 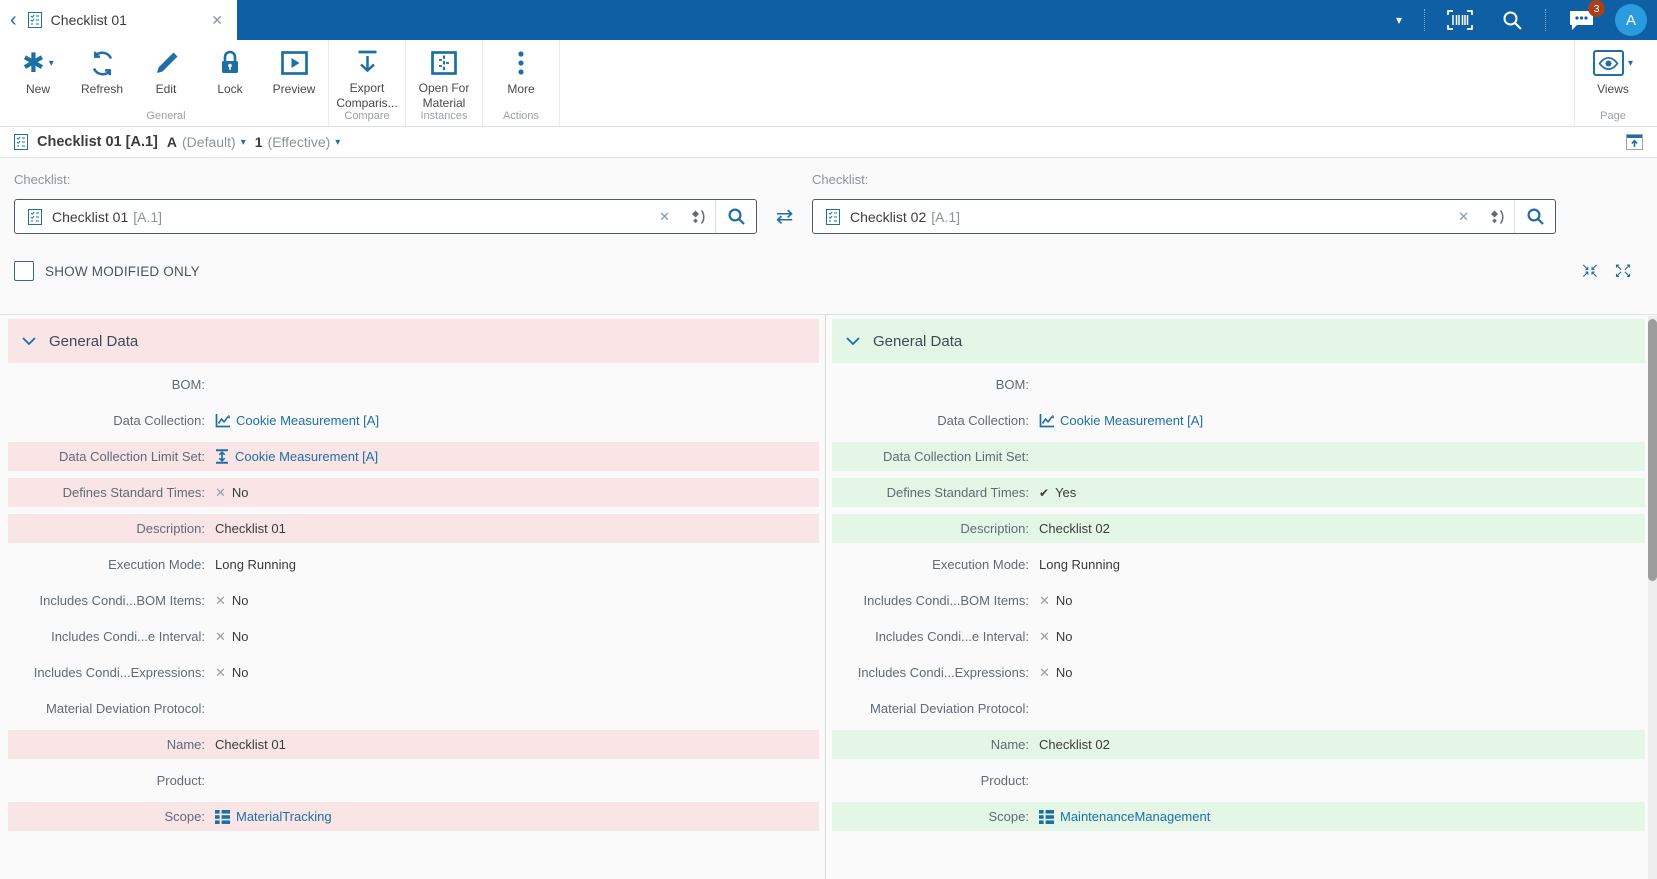 I want to click on row-value: MaintenanceManagement, so click(x=1124, y=816).